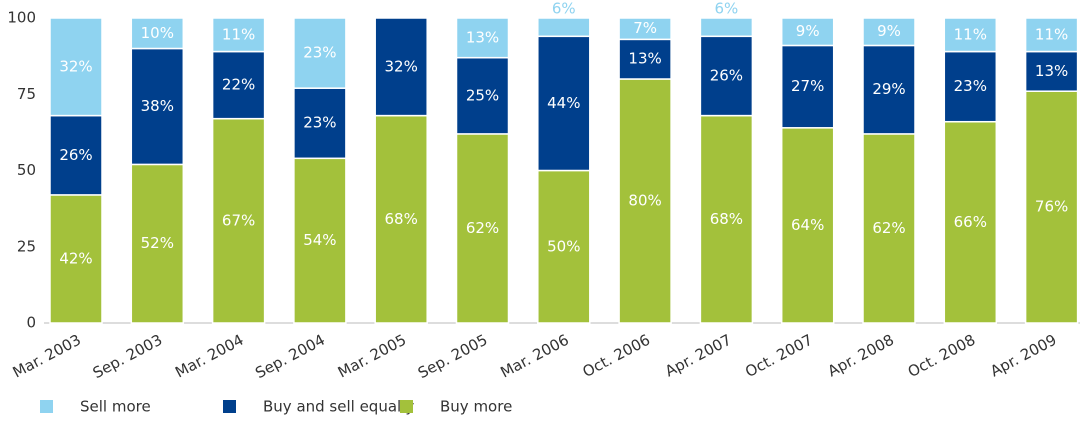 The width and height of the screenshot is (1080, 447). What do you see at coordinates (26, 94) in the screenshot?
I see `y-tick-label: 75` at bounding box center [26, 94].